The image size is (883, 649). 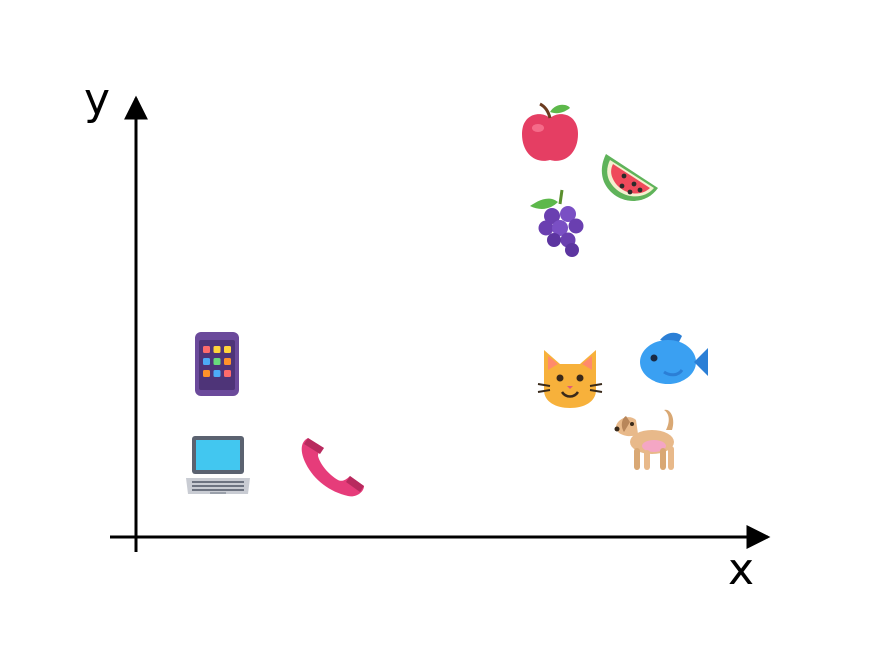 What do you see at coordinates (648, 440) in the screenshot?
I see `dog-icon` at bounding box center [648, 440].